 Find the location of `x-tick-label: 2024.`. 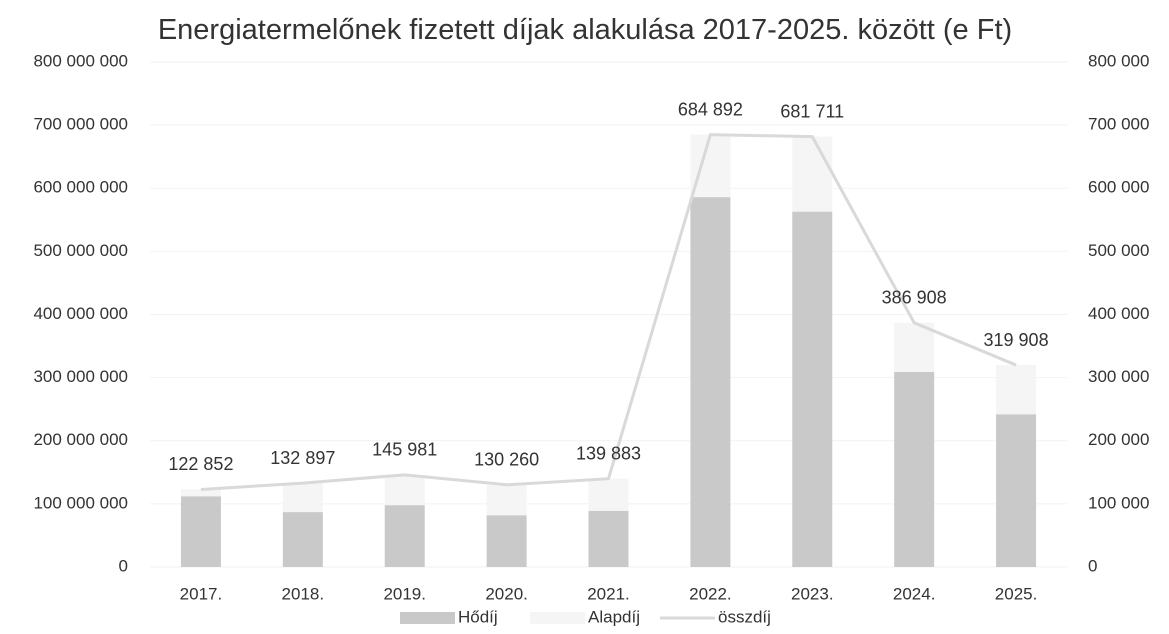

x-tick-label: 2024. is located at coordinates (914, 593).